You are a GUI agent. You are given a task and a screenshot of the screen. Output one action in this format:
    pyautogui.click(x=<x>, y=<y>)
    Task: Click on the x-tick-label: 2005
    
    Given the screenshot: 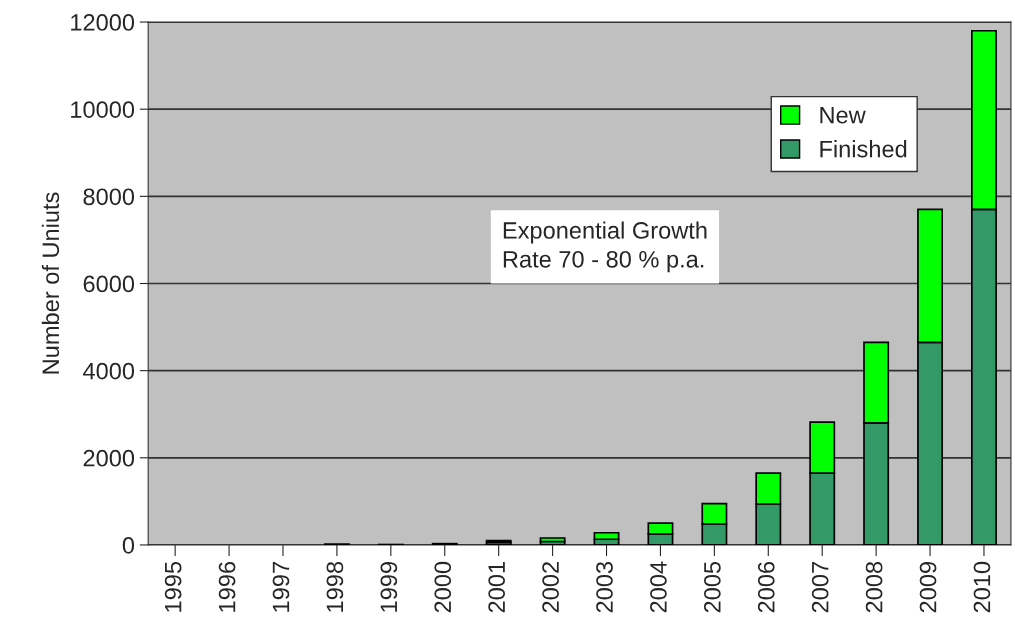 What is the action you would take?
    pyautogui.click(x=712, y=587)
    